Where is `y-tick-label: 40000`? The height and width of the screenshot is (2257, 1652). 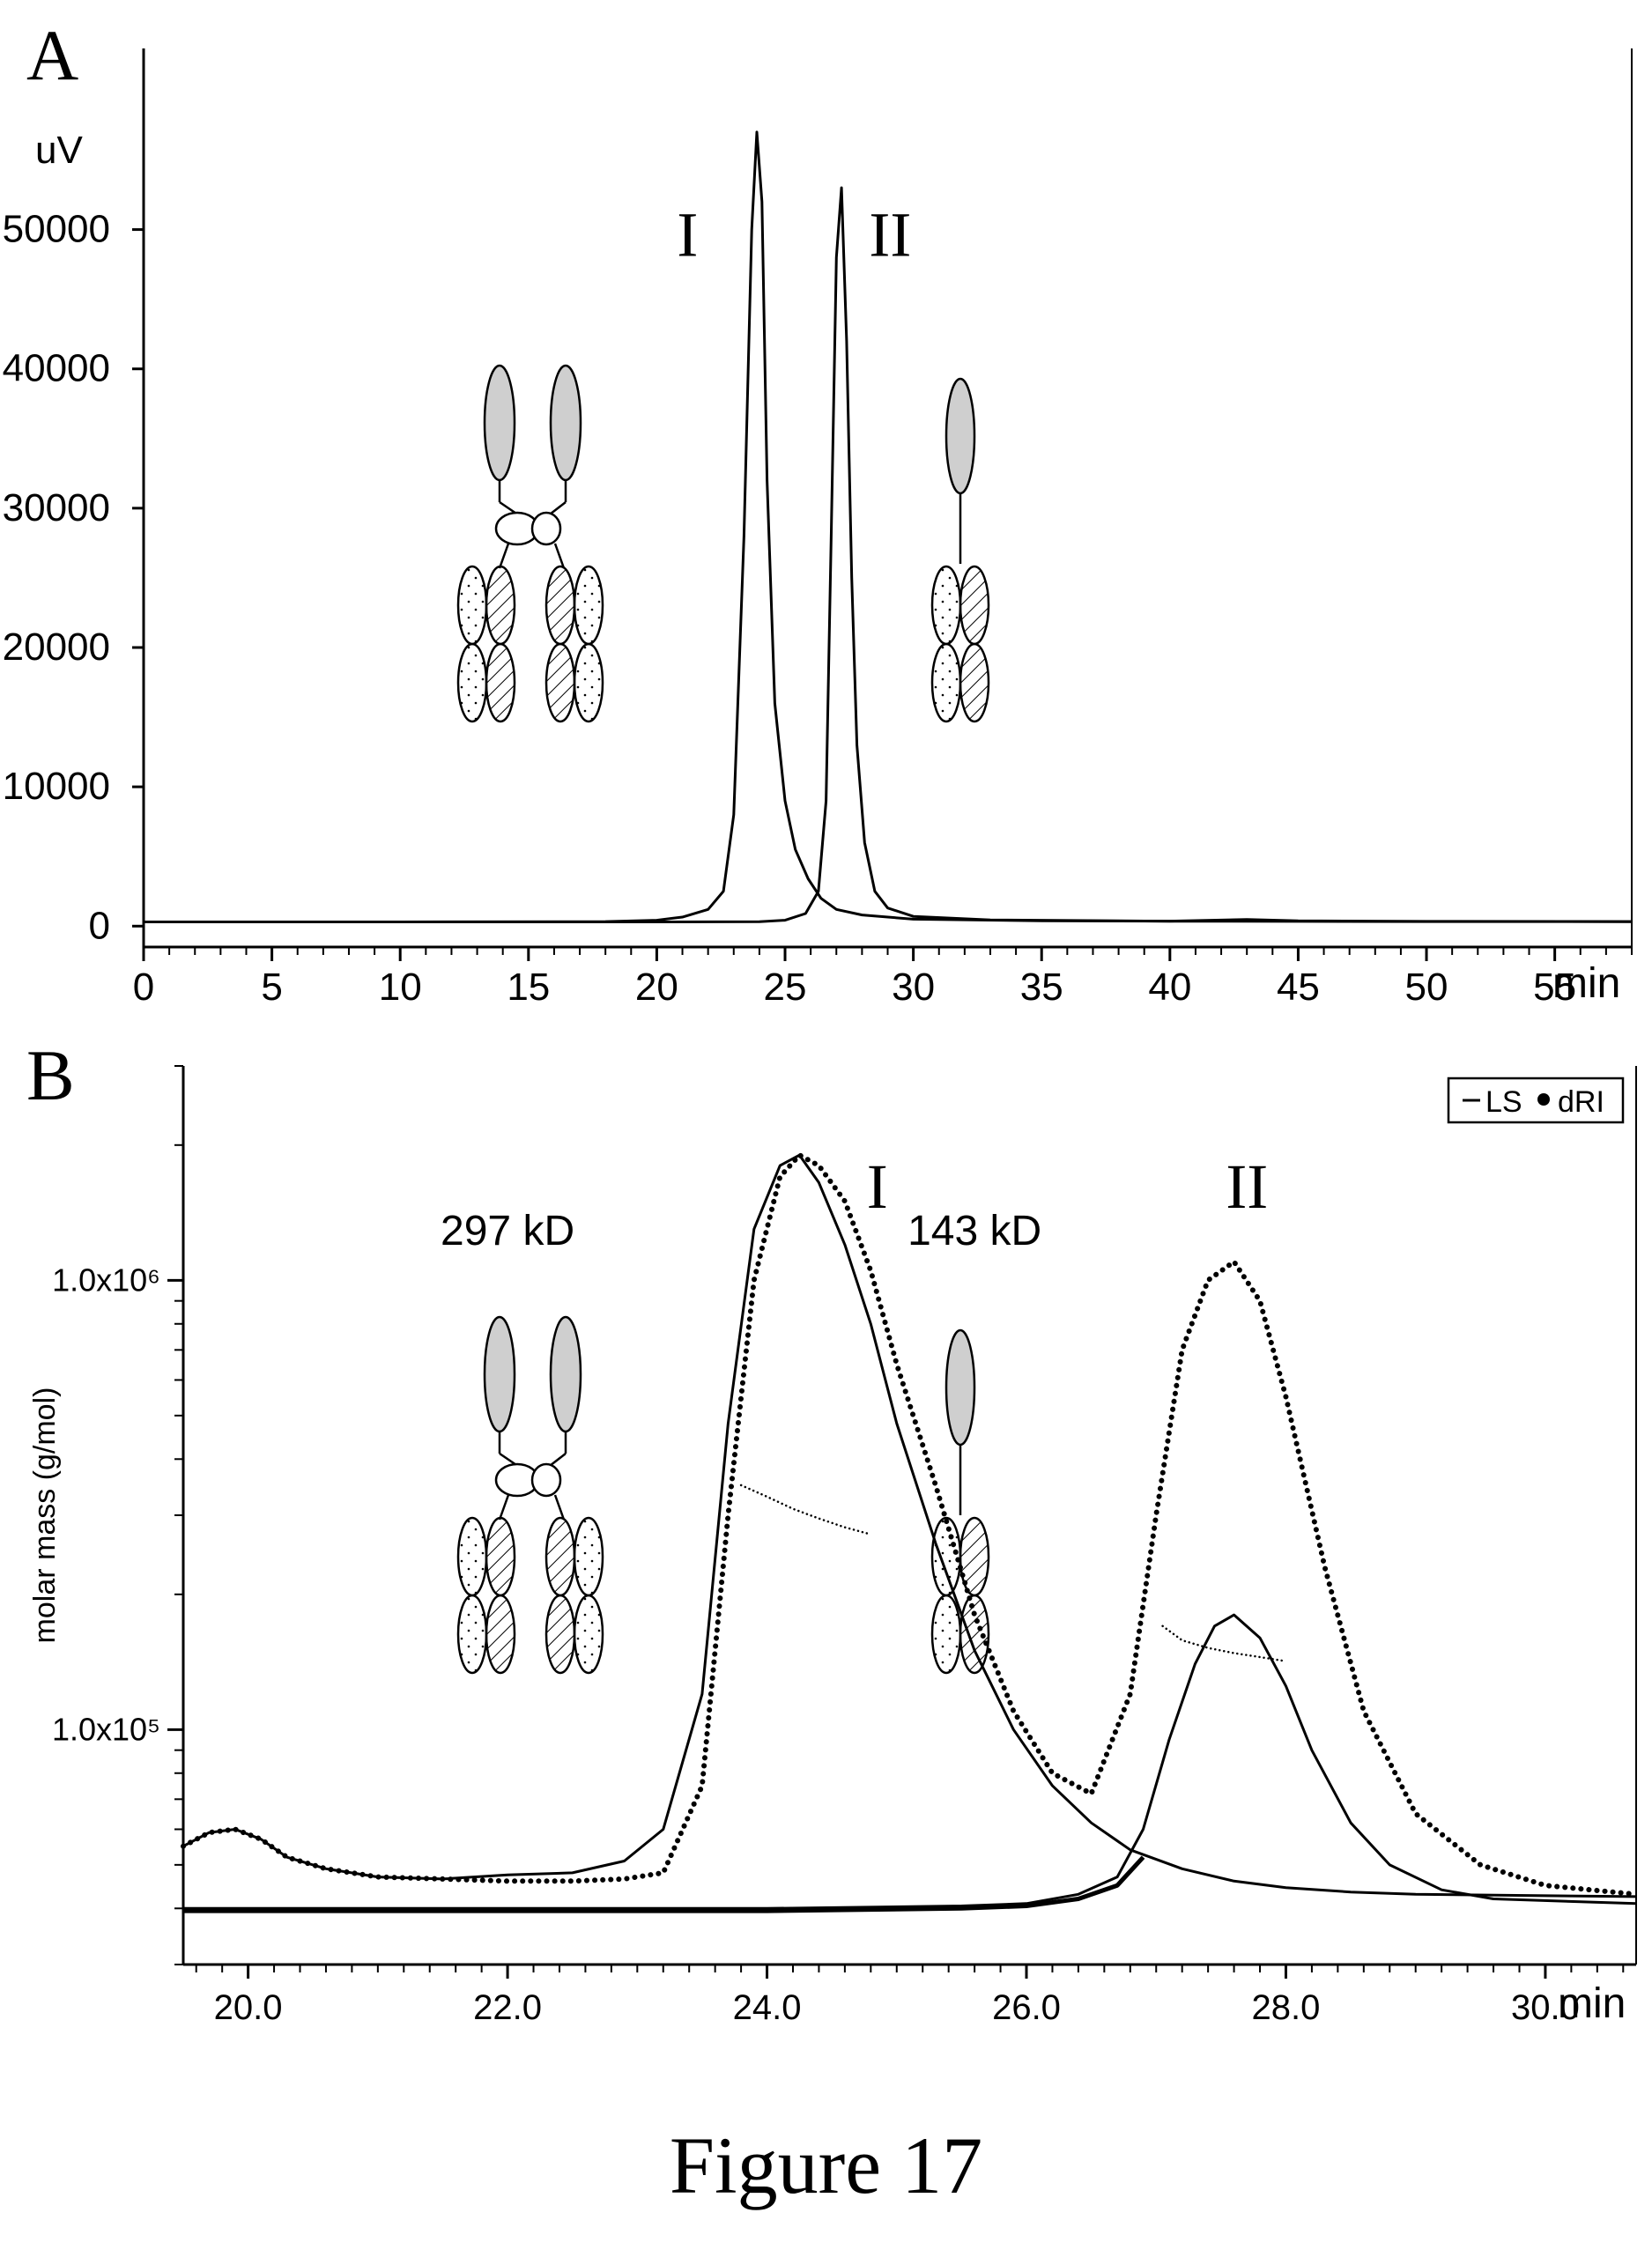
y-tick-label: 40000 is located at coordinates (57, 368).